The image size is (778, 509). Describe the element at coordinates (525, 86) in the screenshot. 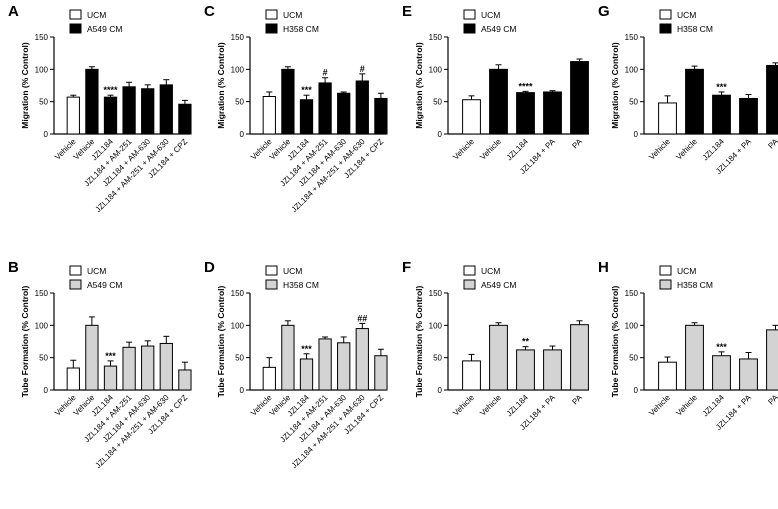

I see `significance-label: ****` at that location.